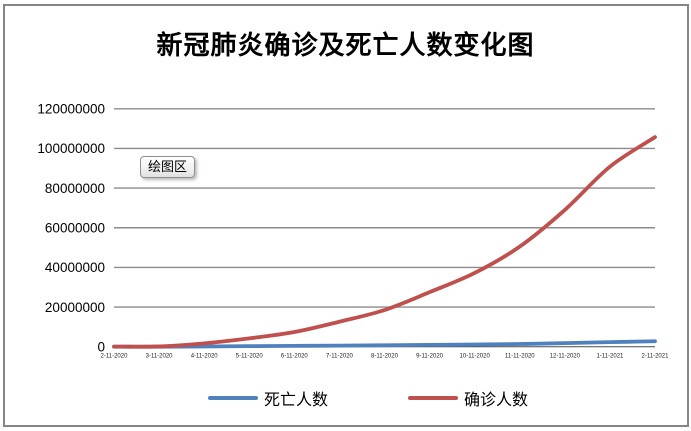  Describe the element at coordinates (430, 357) in the screenshot. I see `x-axis-tick-label: 9-11-2020` at that location.